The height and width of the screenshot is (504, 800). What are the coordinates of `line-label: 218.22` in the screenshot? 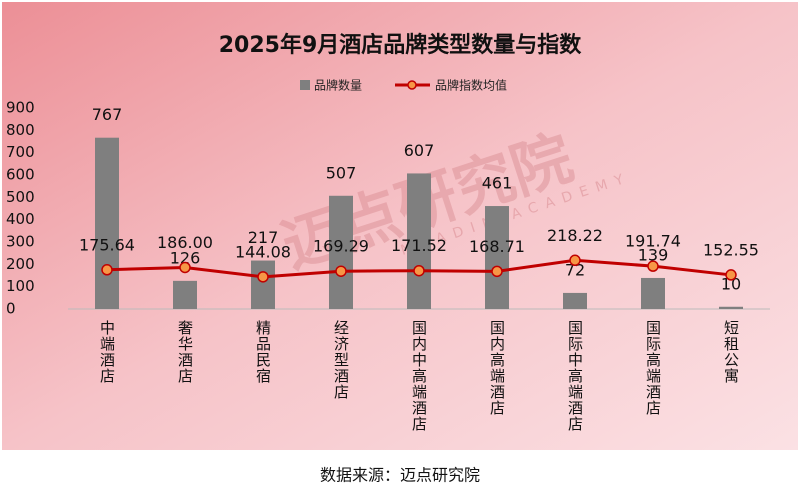 It's located at (575, 235).